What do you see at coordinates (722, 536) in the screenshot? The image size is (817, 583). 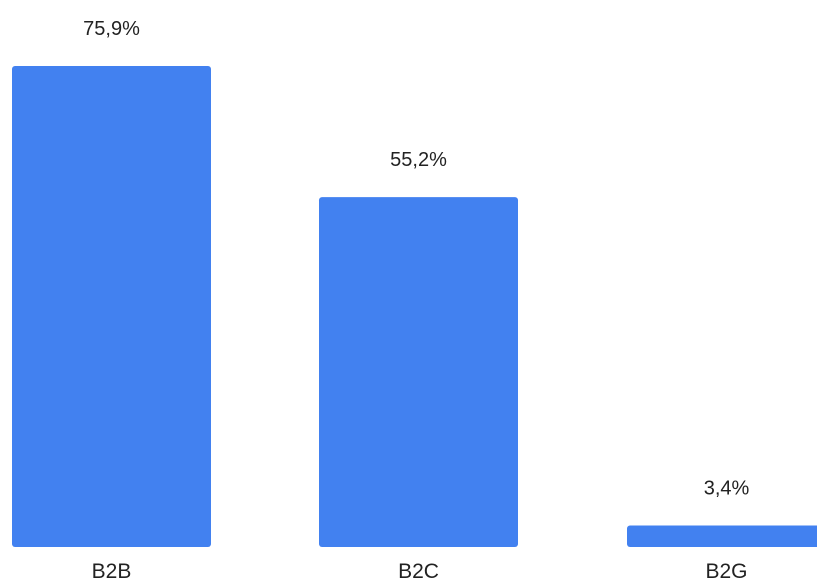 I see `bar-b2g` at bounding box center [722, 536].